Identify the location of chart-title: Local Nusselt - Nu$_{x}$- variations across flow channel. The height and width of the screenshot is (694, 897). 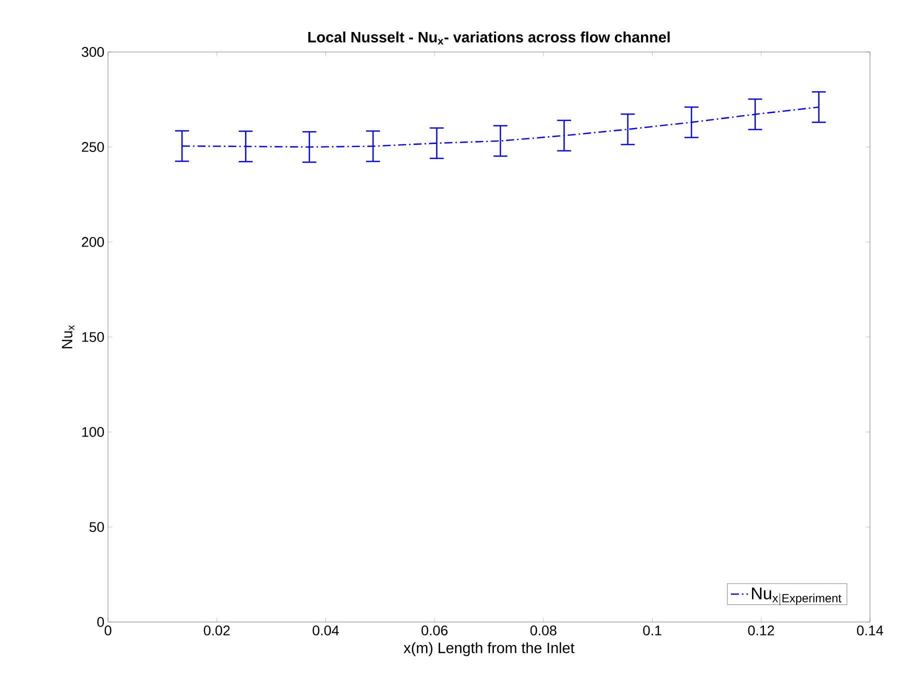
(489, 38).